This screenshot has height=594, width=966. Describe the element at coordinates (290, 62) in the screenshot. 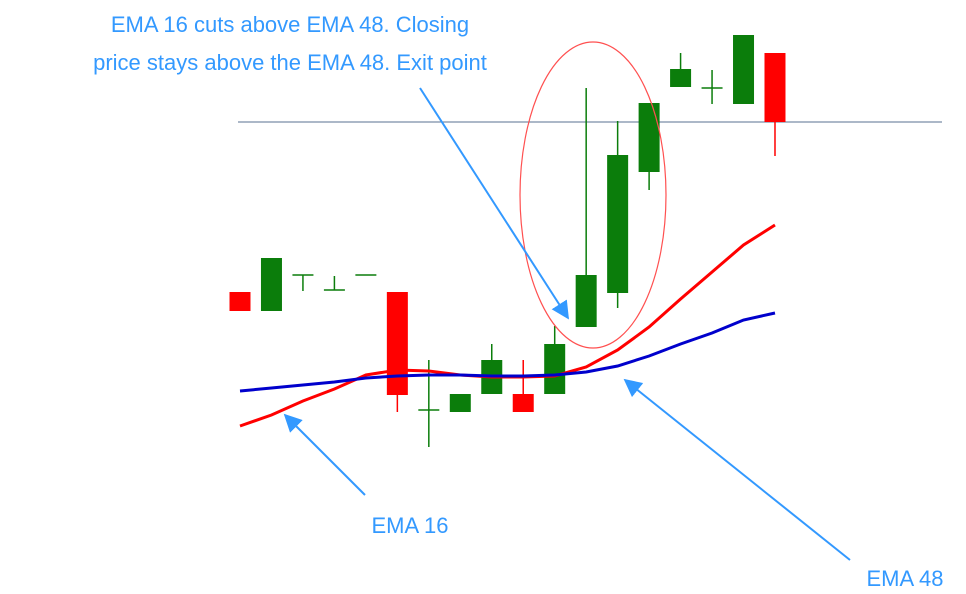

I see `annotation: price stays above the EMA 48. Exit point` at that location.